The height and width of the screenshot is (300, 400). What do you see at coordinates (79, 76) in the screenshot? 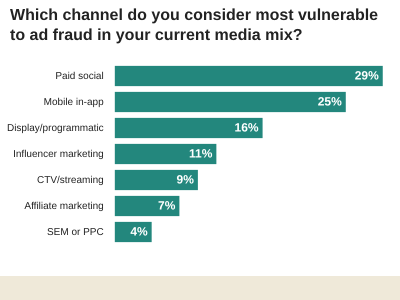
I see `y-tick-label: Paid social` at bounding box center [79, 76].